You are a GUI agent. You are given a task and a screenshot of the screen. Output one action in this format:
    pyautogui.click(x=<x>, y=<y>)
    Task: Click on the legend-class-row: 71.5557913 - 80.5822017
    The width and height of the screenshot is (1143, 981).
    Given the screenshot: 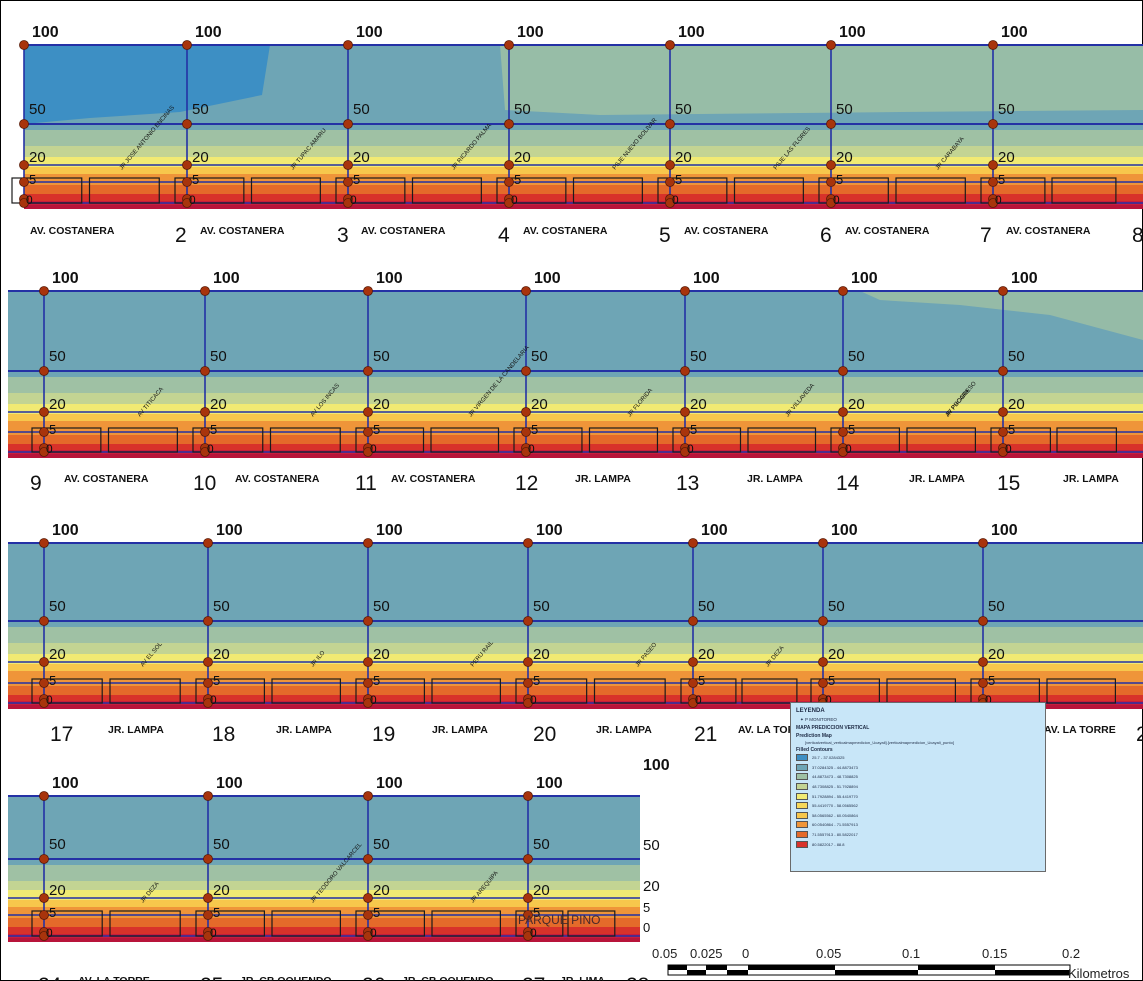 What is the action you would take?
    pyautogui.click(x=920, y=835)
    